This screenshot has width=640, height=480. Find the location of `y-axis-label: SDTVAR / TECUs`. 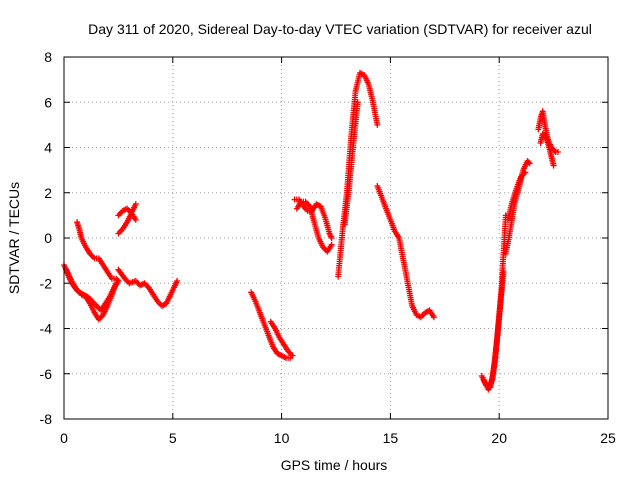

y-axis-label: SDTVAR / TECUs is located at coordinates (14, 238).